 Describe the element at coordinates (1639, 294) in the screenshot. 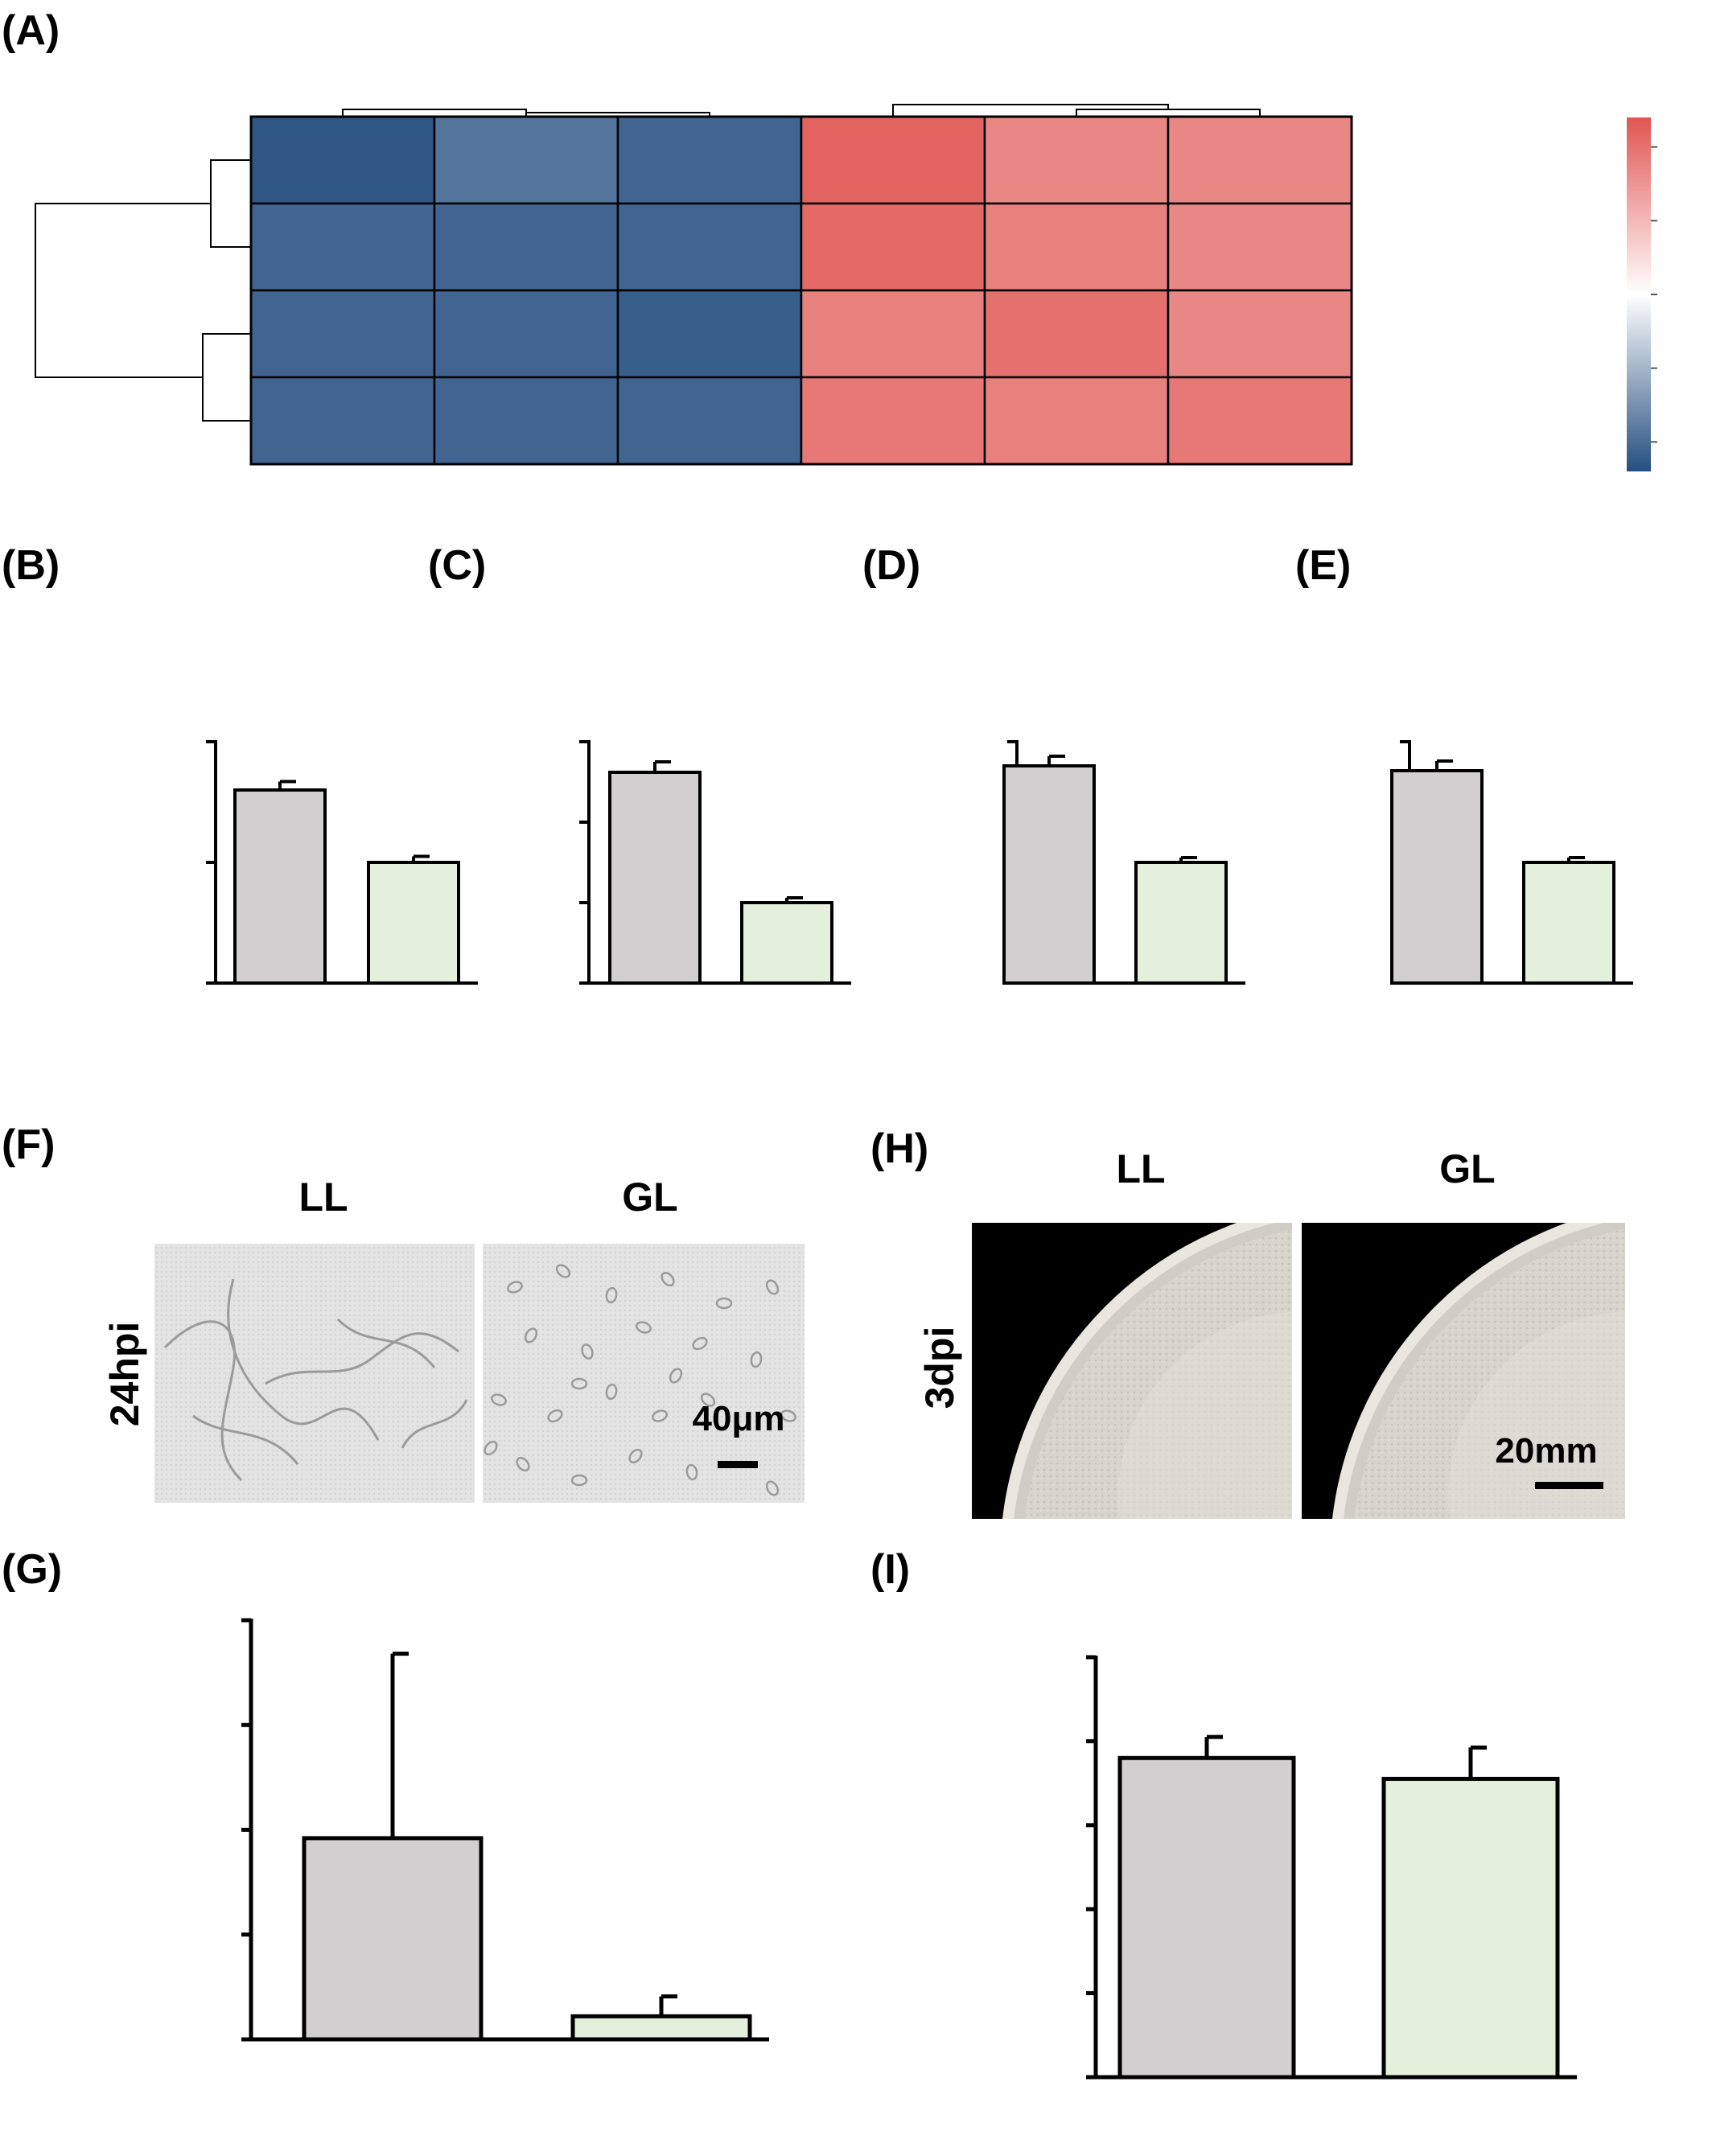

I see `colorbar` at that location.